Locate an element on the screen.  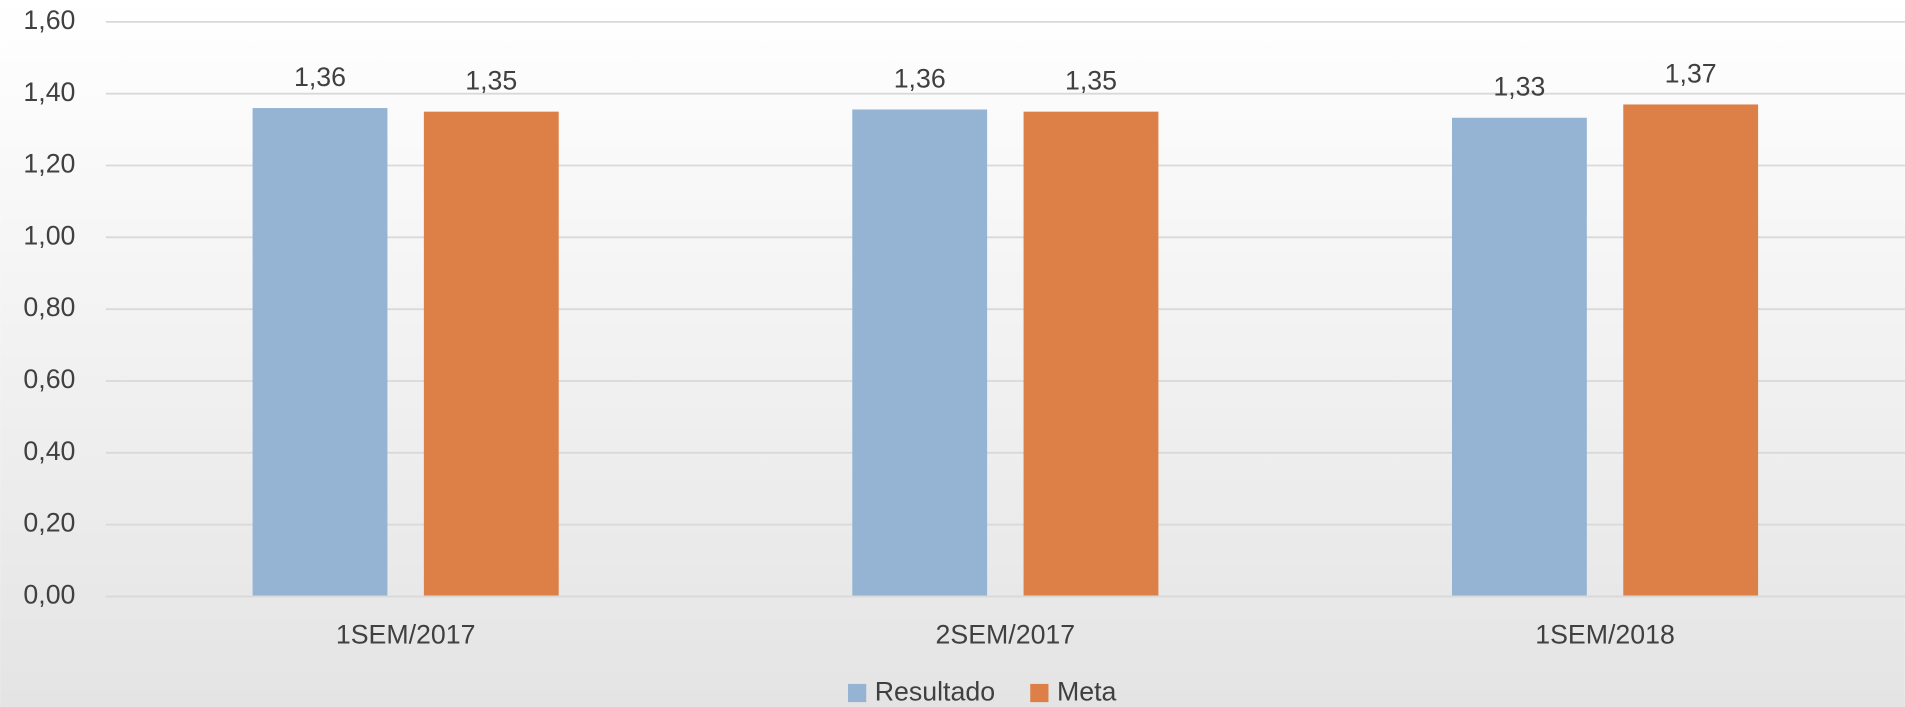
legend-label: Resultado is located at coordinates (935, 692).